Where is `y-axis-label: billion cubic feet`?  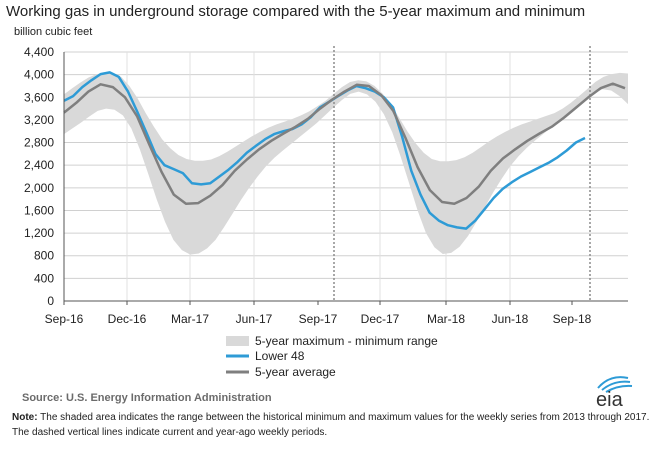
y-axis-label: billion cubic feet is located at coordinates (53, 32).